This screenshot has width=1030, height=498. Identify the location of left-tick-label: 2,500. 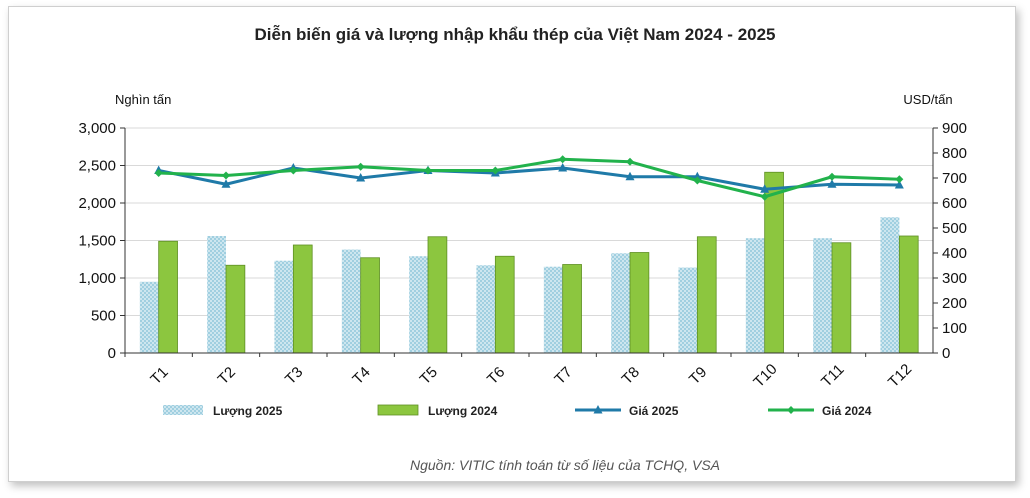
(97, 166).